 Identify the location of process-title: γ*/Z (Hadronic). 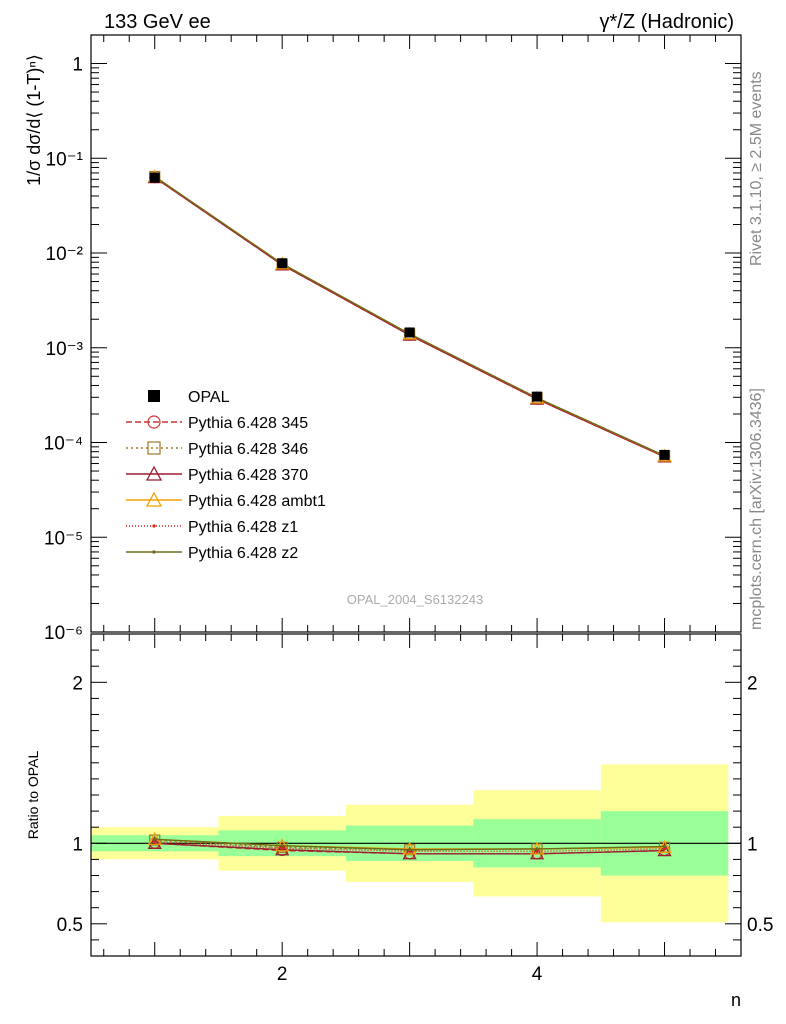
(667, 22).